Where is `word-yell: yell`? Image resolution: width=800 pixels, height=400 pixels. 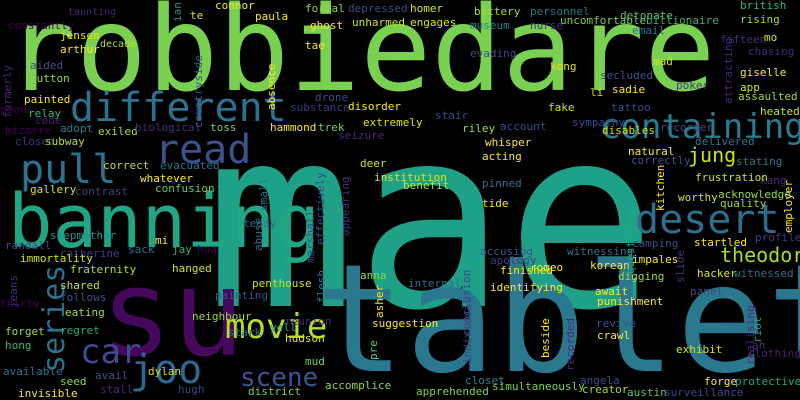
word-yell: yell is located at coordinates (283, 327).